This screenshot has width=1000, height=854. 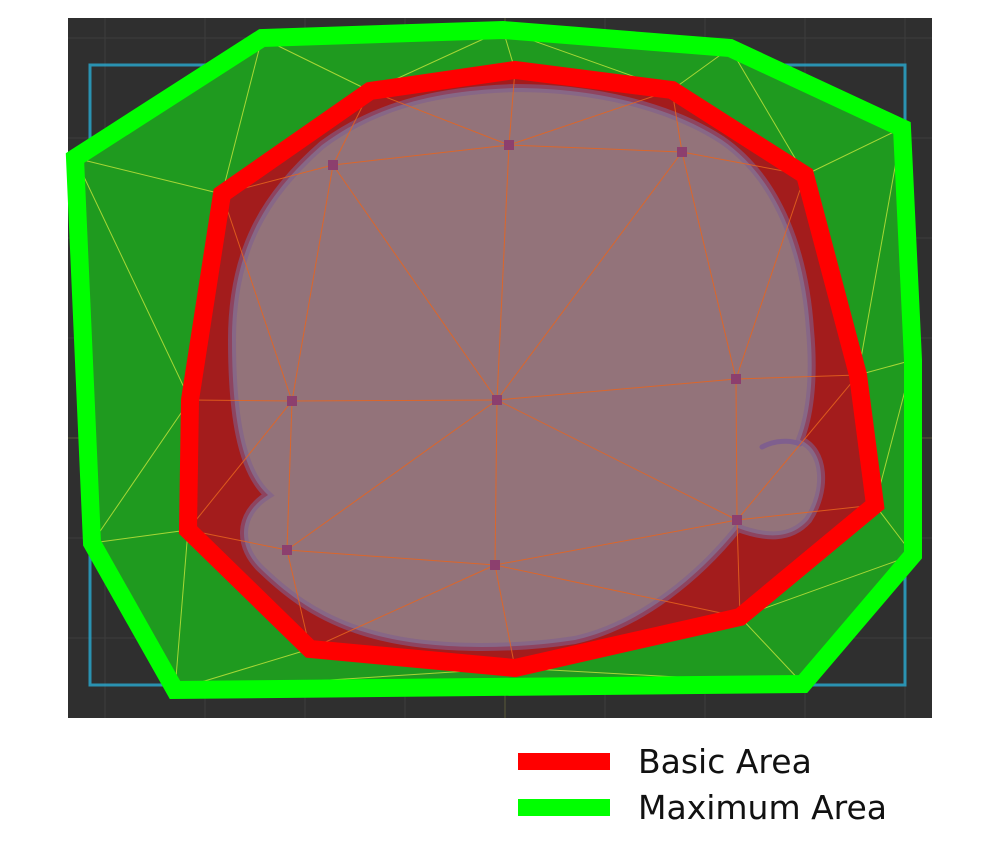 I want to click on legend-swatch-basic-area, so click(x=564, y=761).